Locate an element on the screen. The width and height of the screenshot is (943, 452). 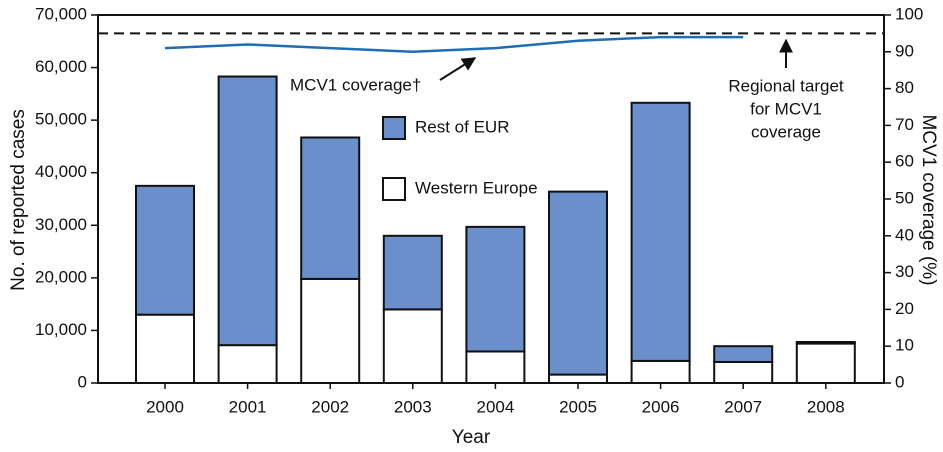
y2-tick-label: 70 is located at coordinates (904, 124).